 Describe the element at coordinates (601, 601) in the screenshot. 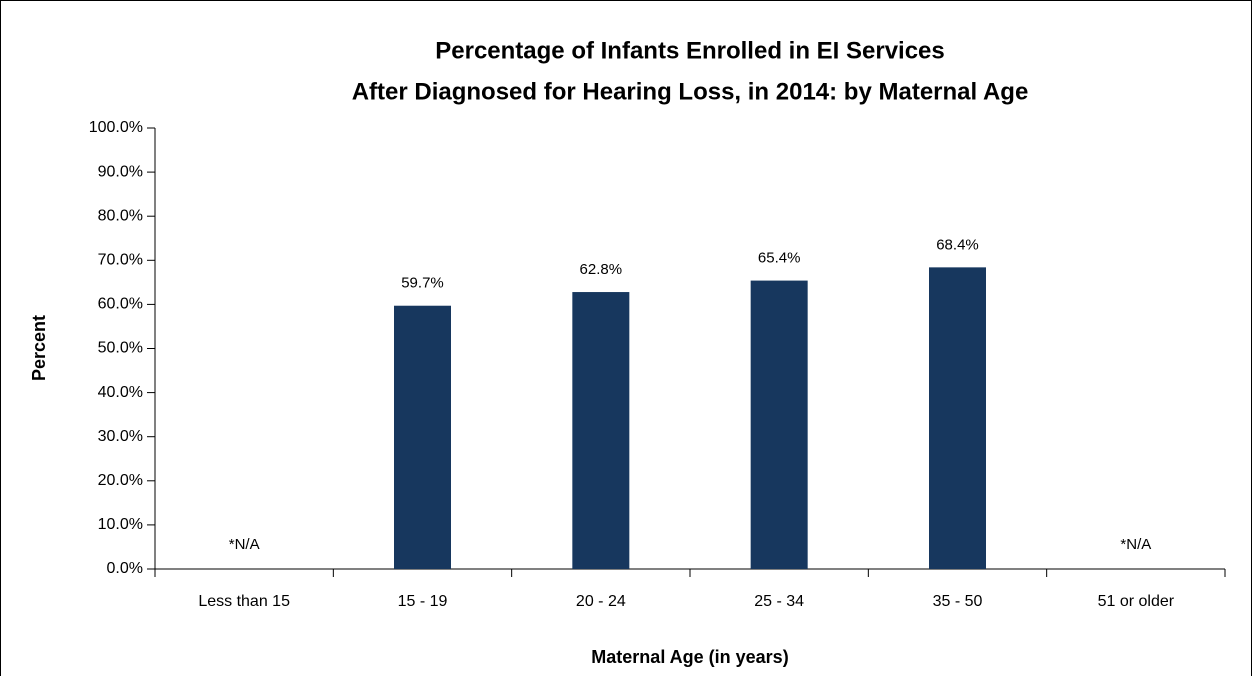

I see `x-tick-label: 20 - 24` at that location.